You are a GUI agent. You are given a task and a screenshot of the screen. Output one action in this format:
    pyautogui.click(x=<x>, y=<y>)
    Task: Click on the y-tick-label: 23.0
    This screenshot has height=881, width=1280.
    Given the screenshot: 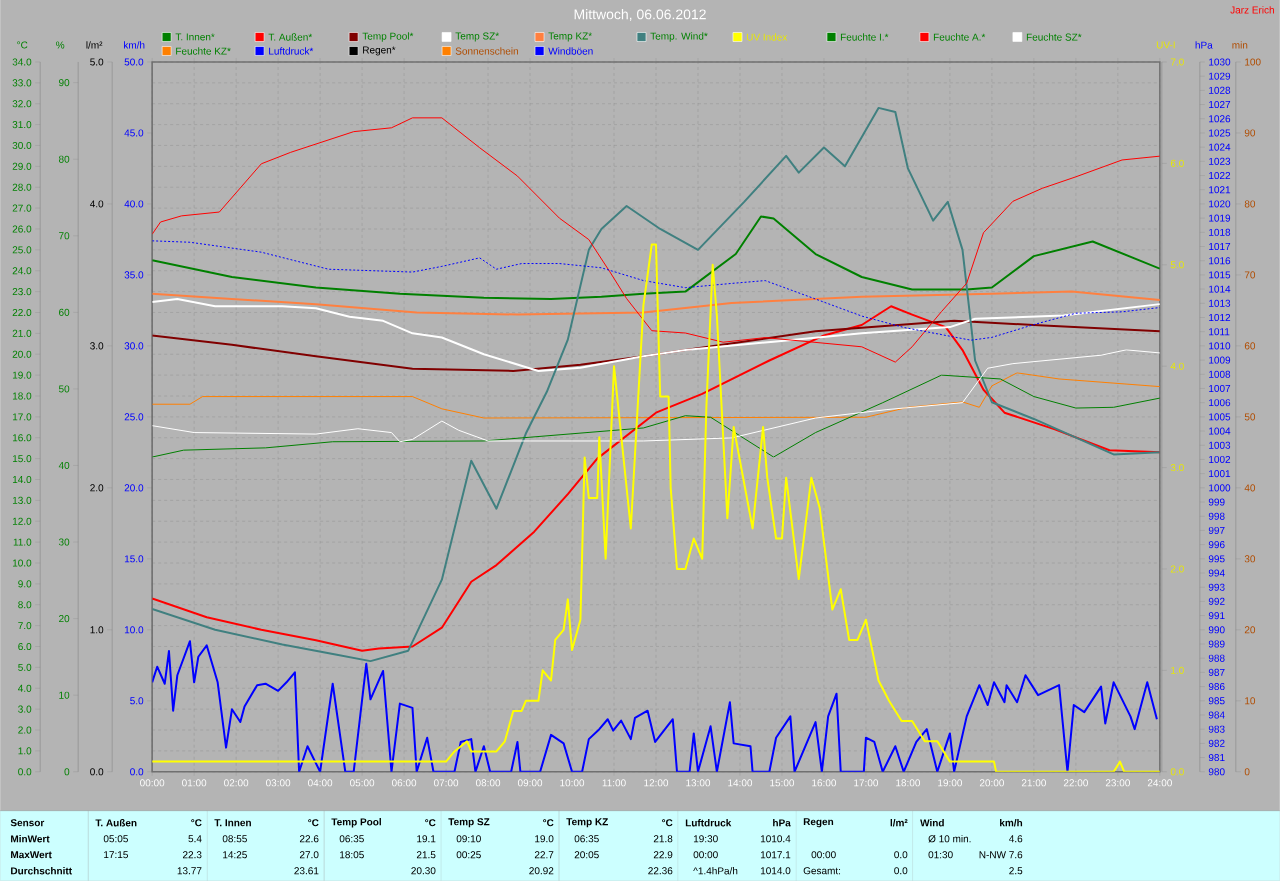 What is the action you would take?
    pyautogui.click(x=22, y=292)
    